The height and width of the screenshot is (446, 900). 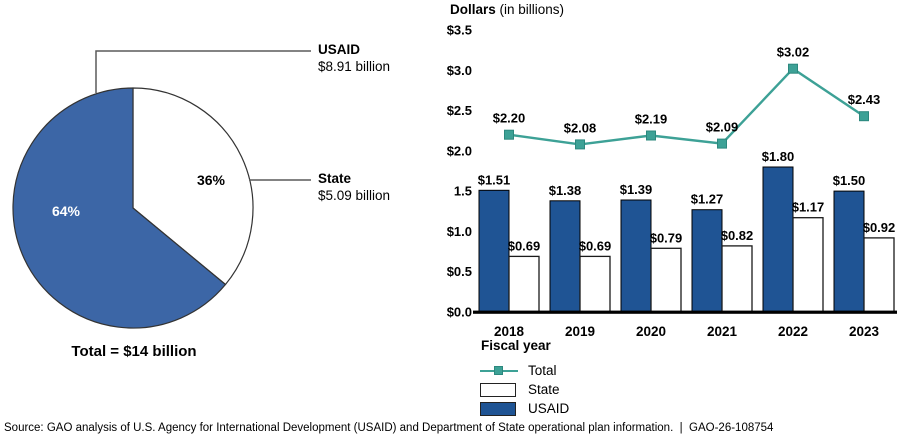 I want to click on total-line-swatch, so click(x=499, y=371).